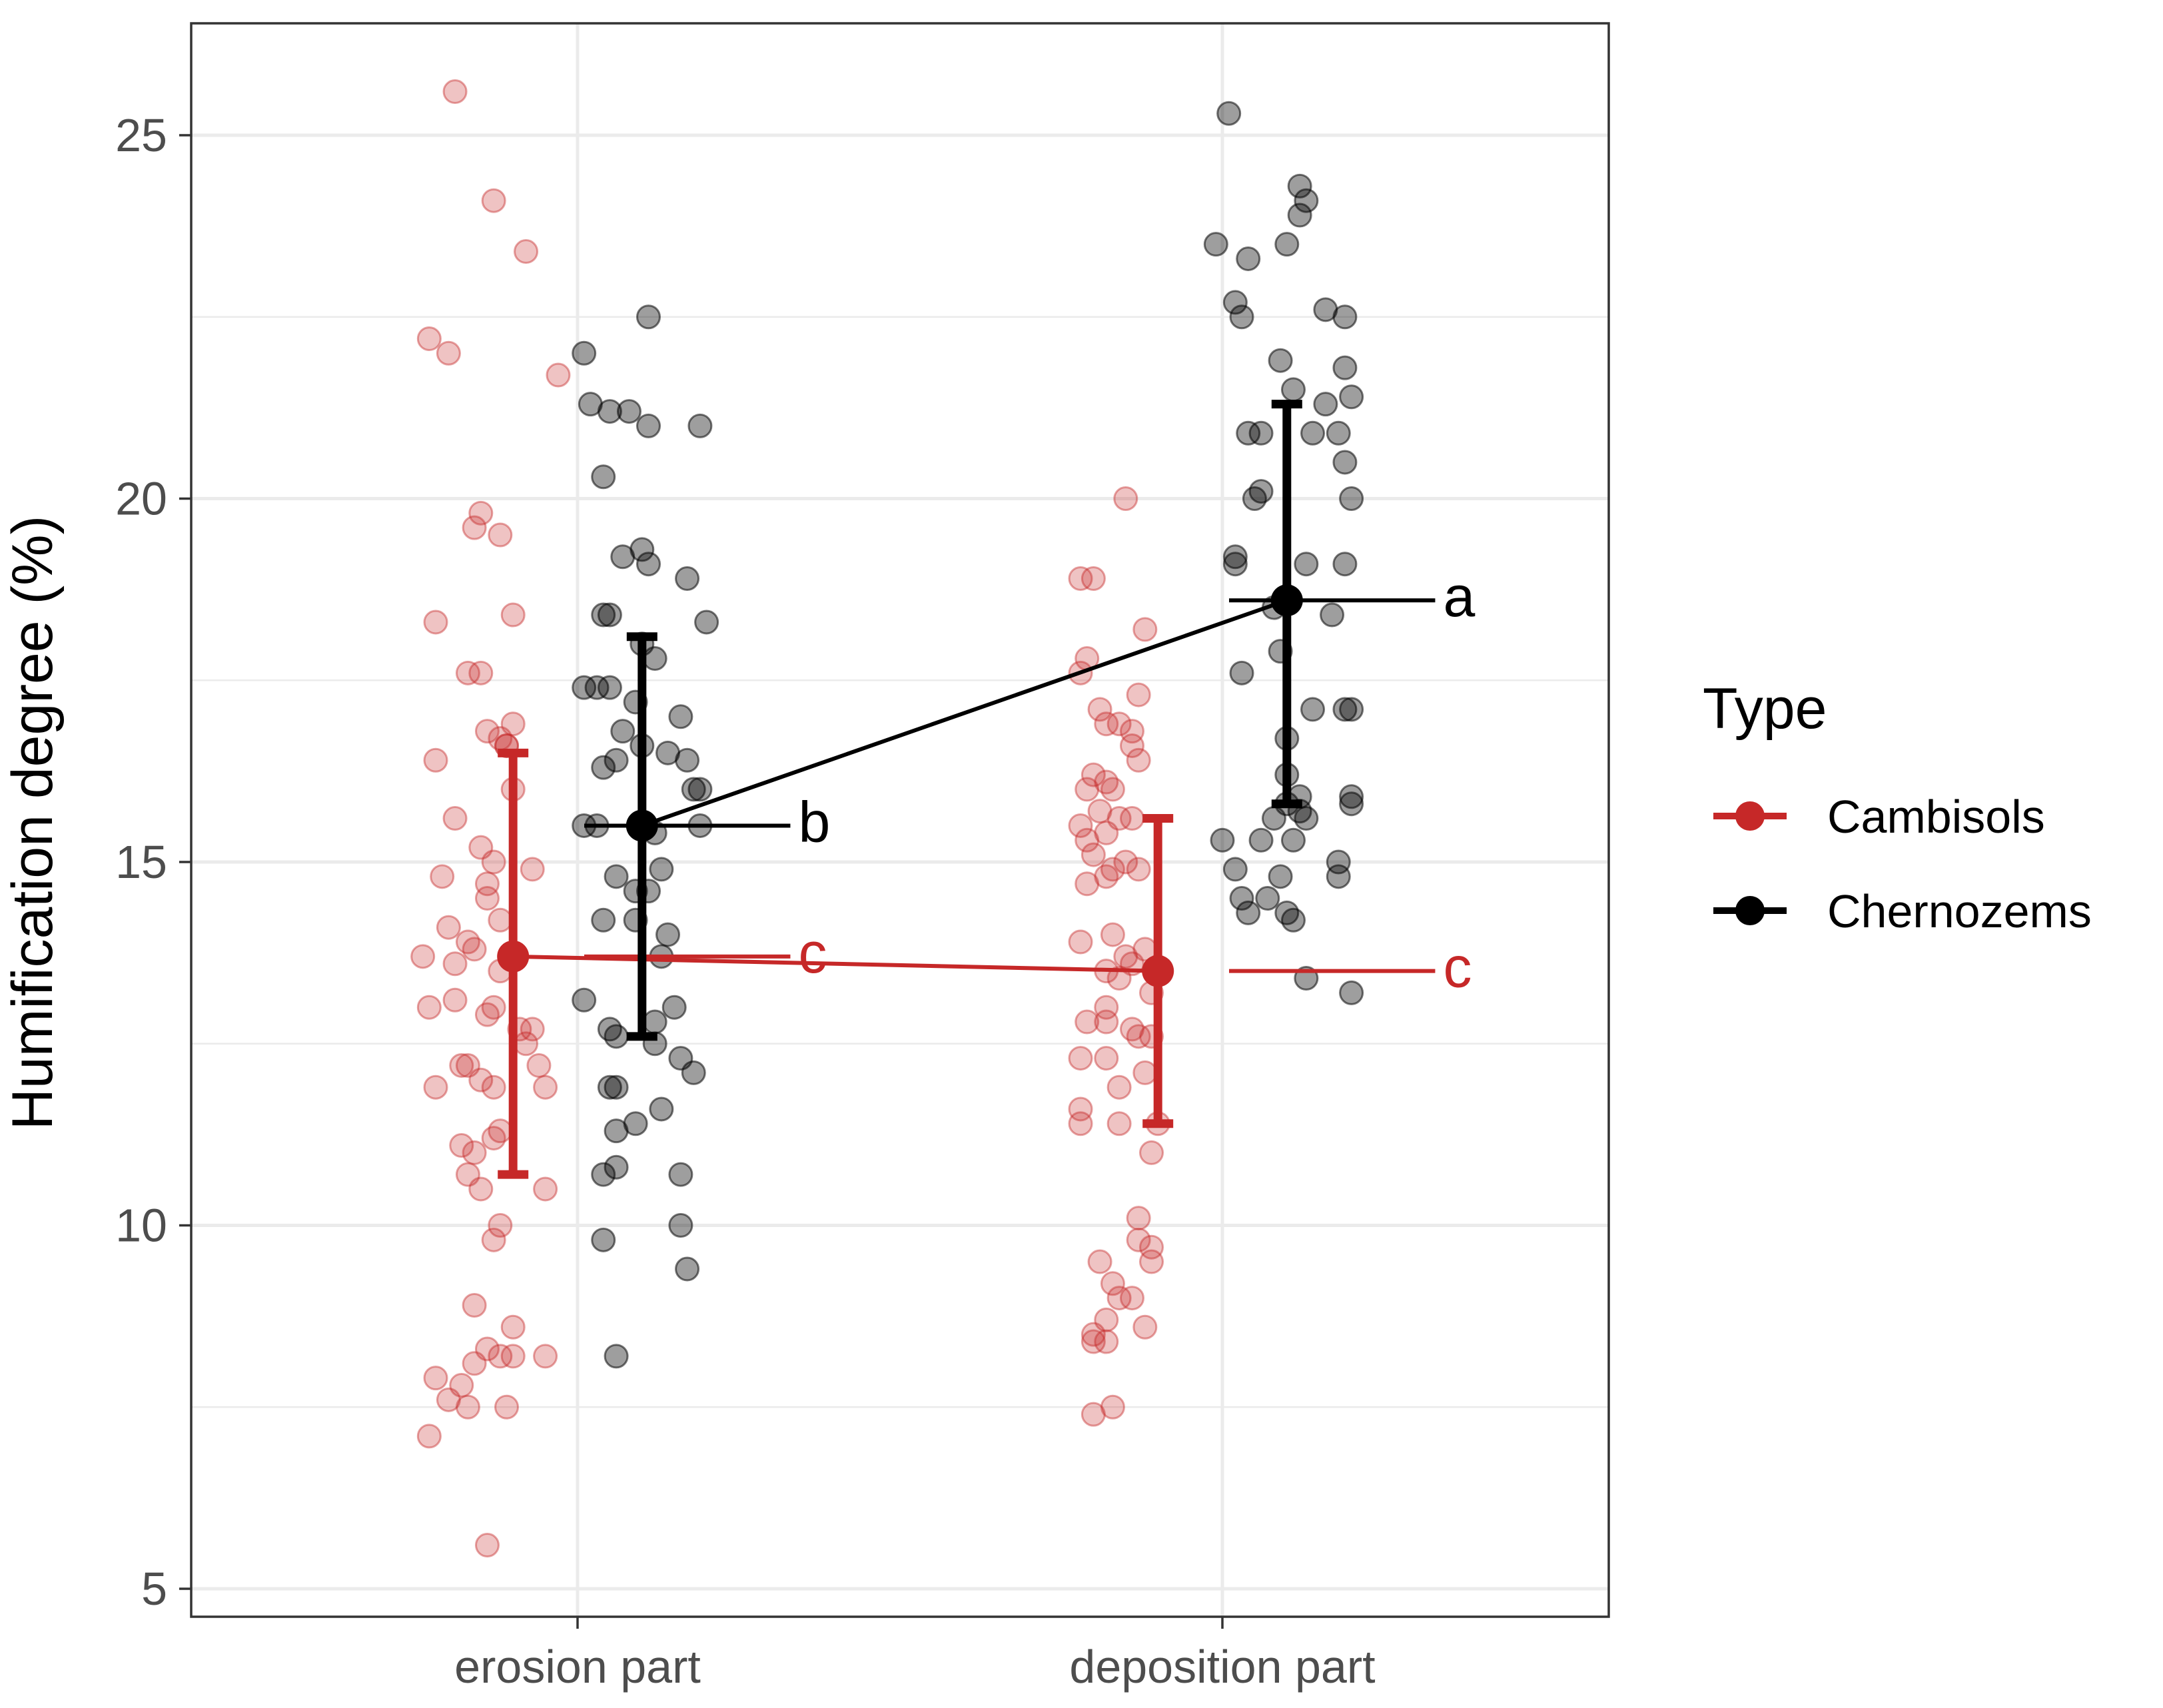 The width and height of the screenshot is (2163, 1708). Describe the element at coordinates (1457, 968) in the screenshot. I see `significance-letter-cambisols-deposition-part: c` at that location.